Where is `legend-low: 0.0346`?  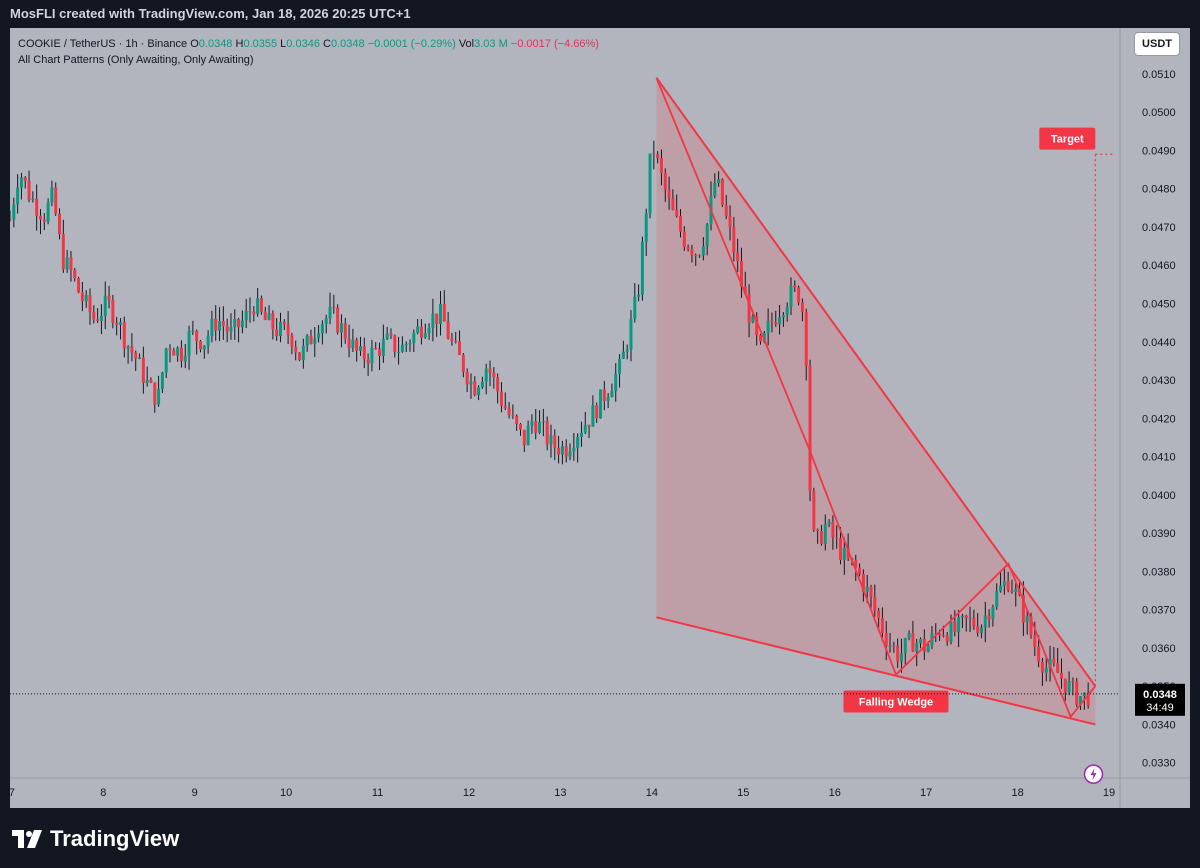
legend-low: 0.0346 is located at coordinates (303, 44).